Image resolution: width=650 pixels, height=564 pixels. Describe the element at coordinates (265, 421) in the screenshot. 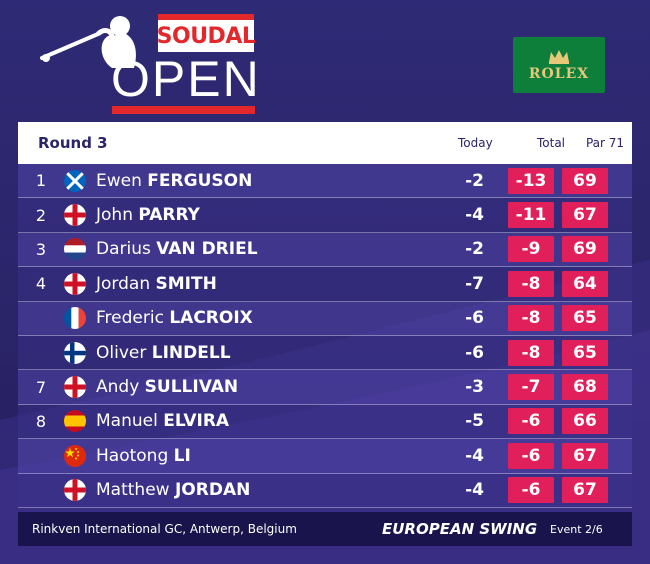

I see `player-name: Manuel ELVIRA` at that location.